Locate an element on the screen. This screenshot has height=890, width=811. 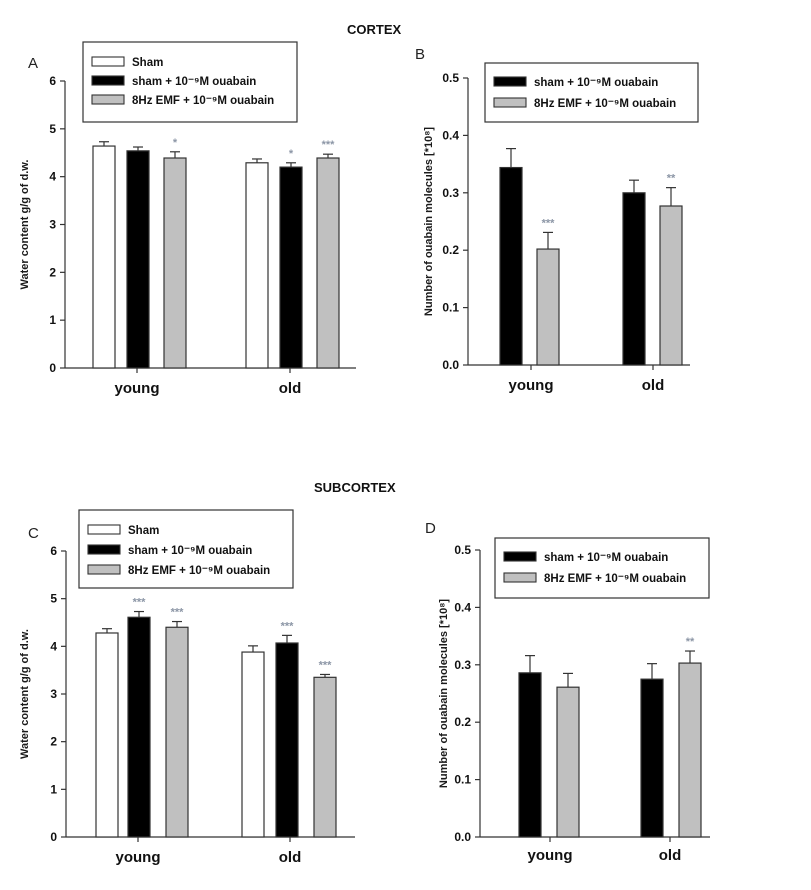
panel-a-x-tick-label: old is located at coordinates (290, 388).